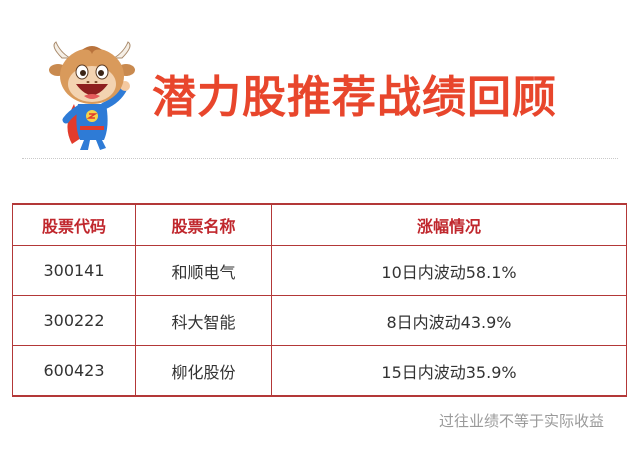  I want to click on disclaimer-footnote: 过往业绩不等于实际收益, so click(521, 421).